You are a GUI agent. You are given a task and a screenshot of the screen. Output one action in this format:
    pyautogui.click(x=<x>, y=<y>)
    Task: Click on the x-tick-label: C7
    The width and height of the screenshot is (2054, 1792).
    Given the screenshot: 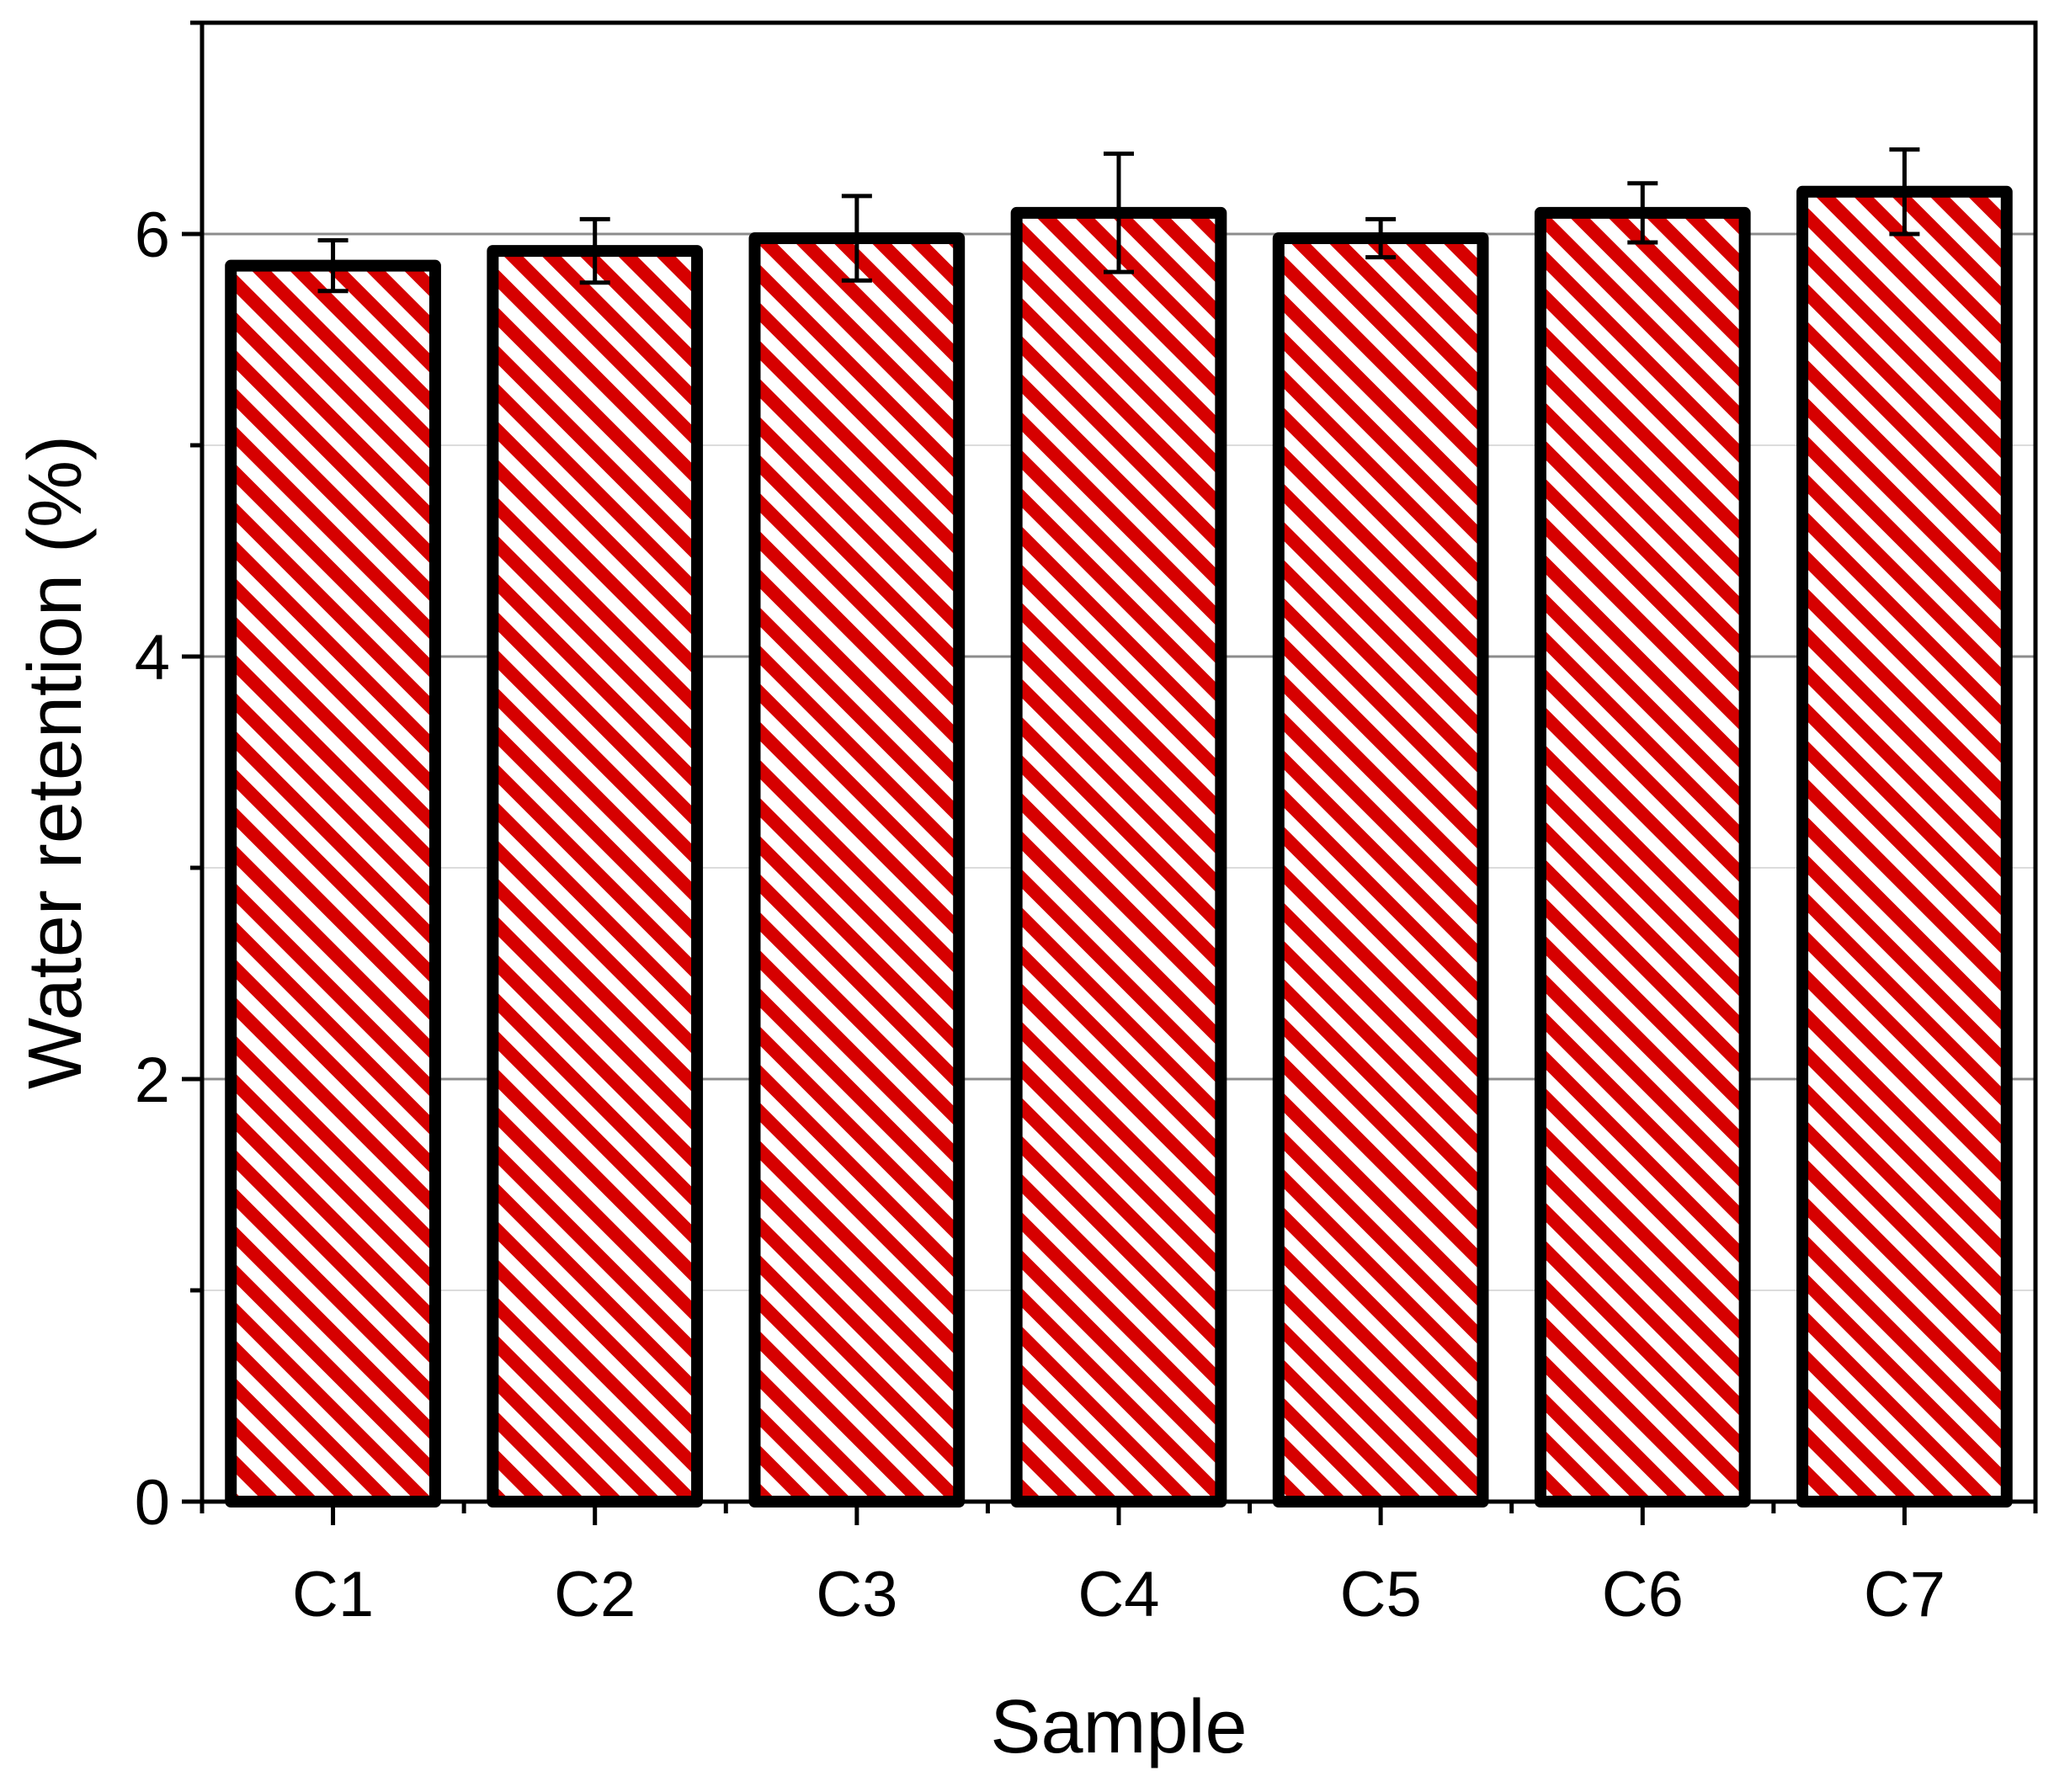 What is the action you would take?
    pyautogui.click(x=1904, y=1594)
    